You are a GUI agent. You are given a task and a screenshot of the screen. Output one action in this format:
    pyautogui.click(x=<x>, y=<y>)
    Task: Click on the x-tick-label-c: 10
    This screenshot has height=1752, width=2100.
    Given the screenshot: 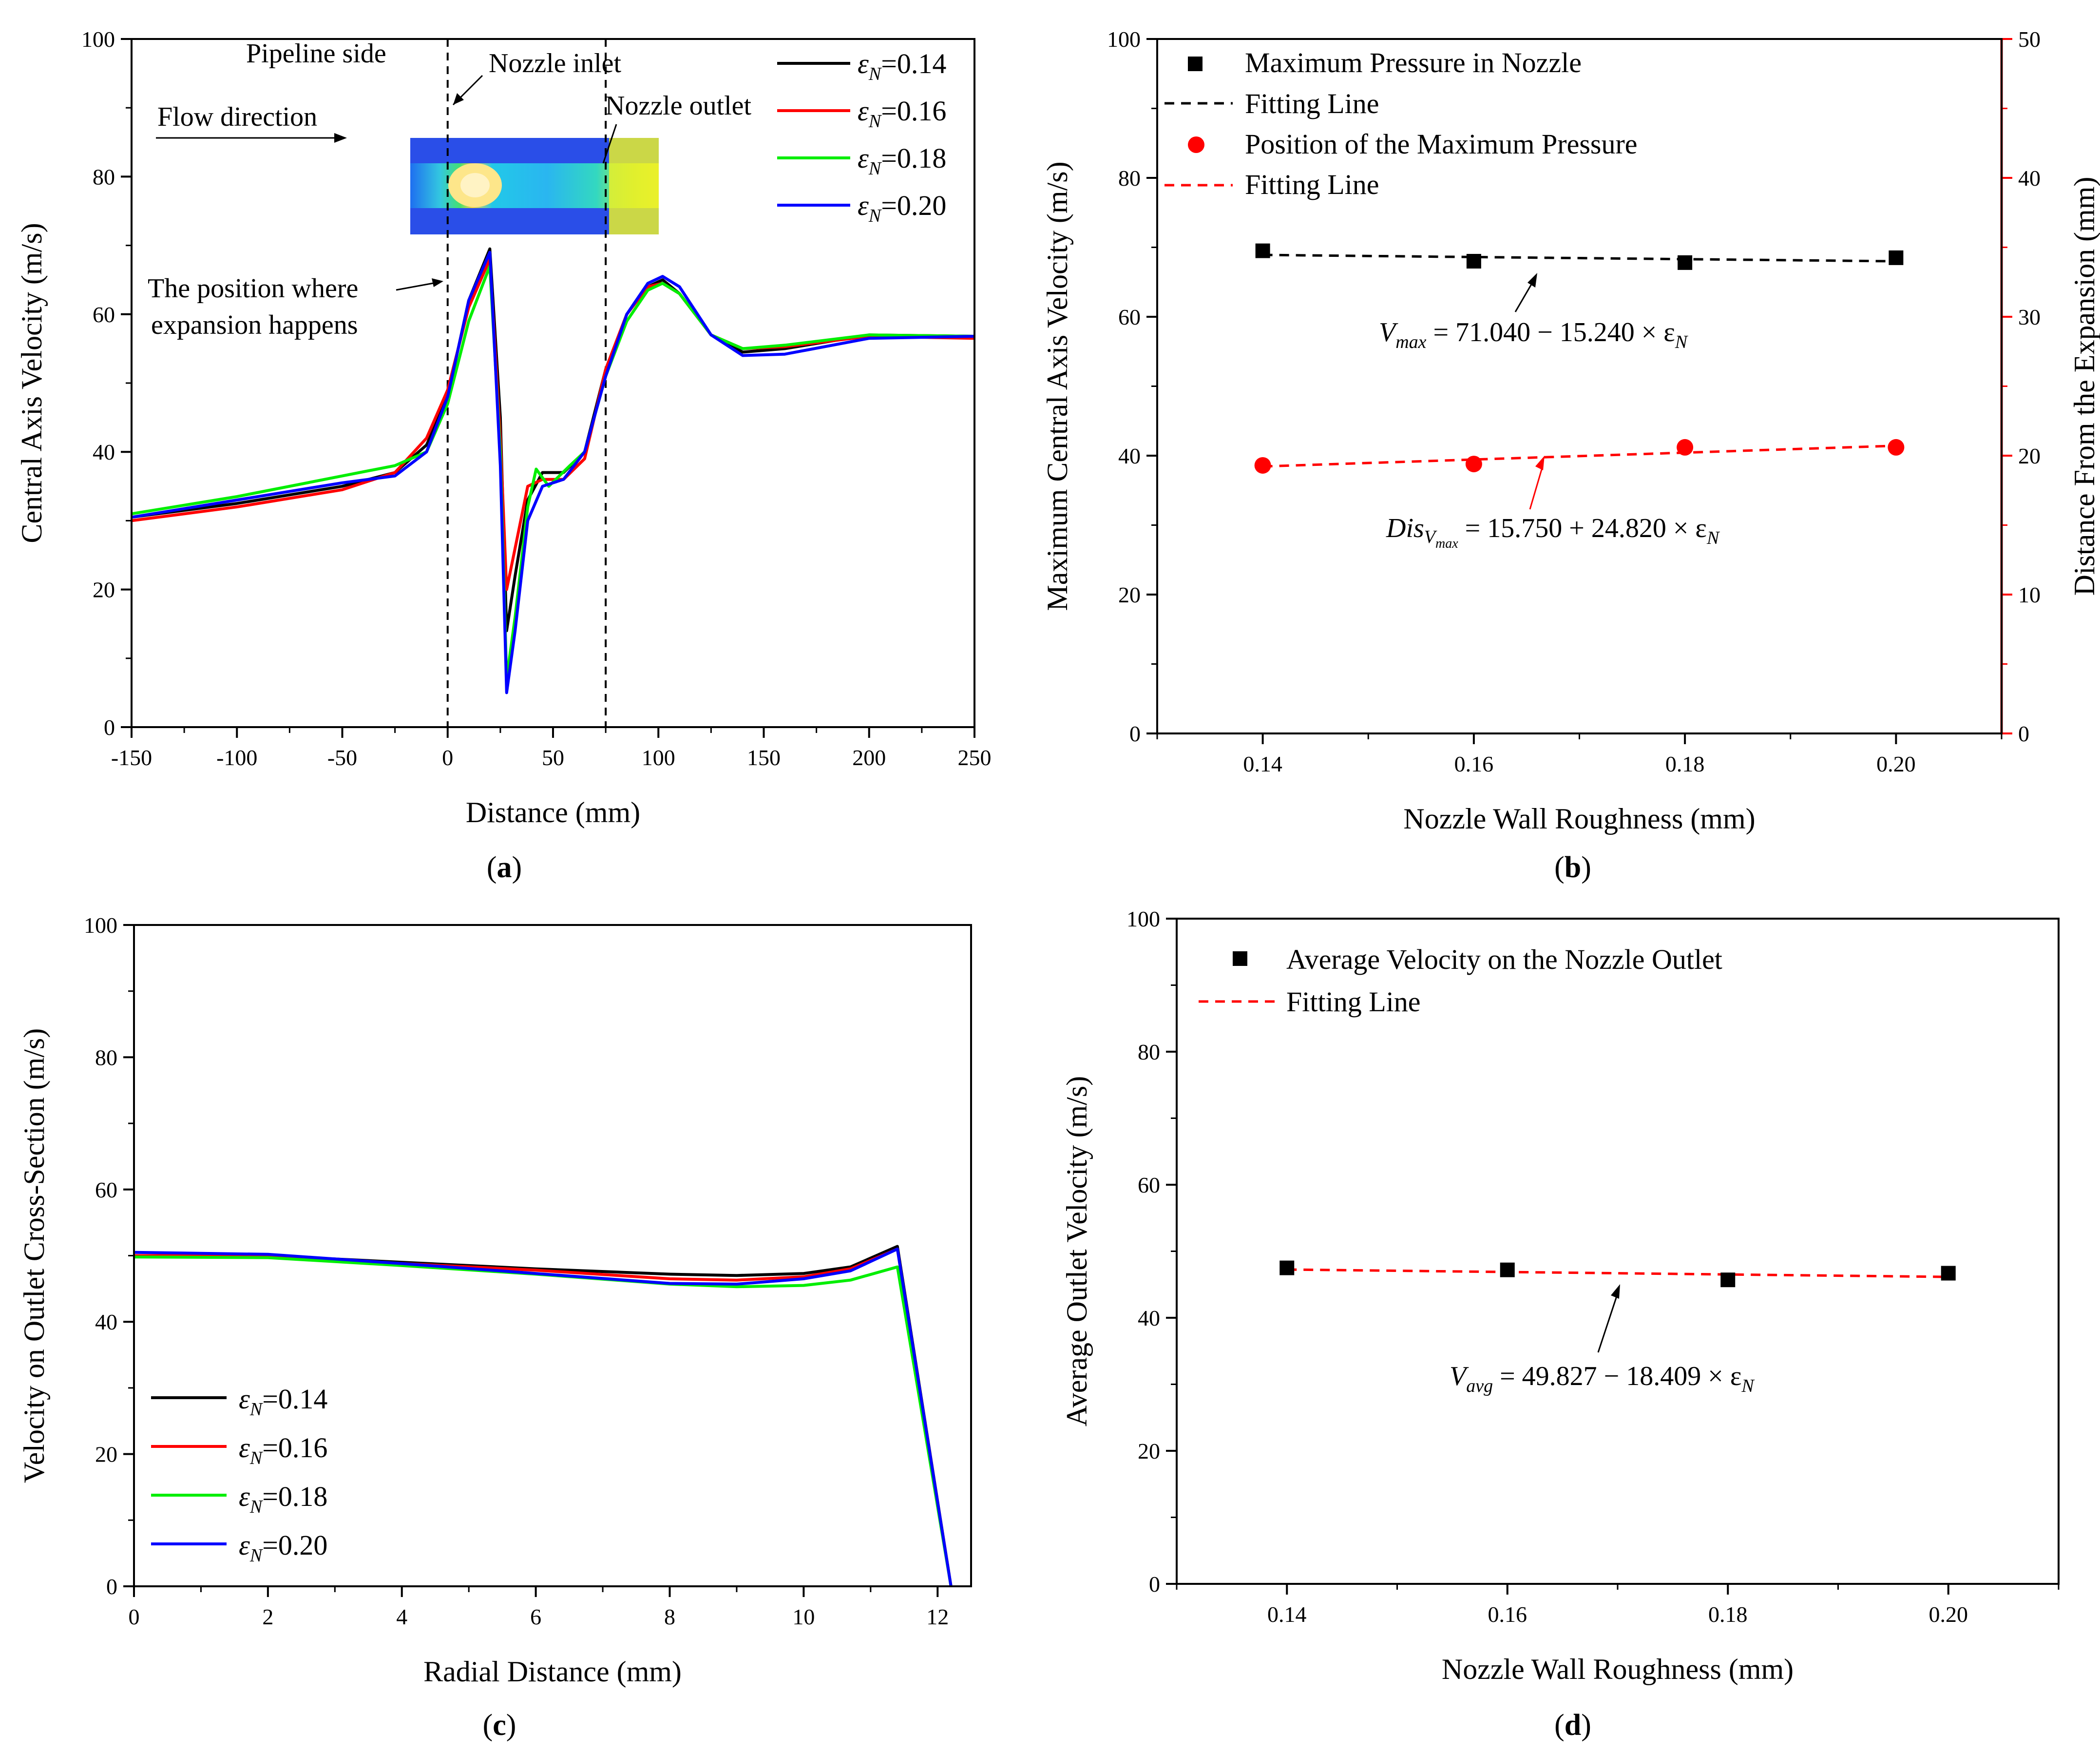 What is the action you would take?
    pyautogui.click(x=803, y=1616)
    